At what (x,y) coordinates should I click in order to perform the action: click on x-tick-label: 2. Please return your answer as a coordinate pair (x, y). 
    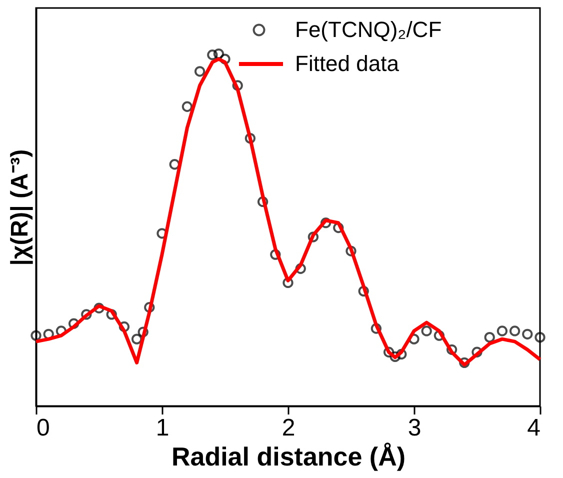
    Looking at the image, I should click on (289, 428).